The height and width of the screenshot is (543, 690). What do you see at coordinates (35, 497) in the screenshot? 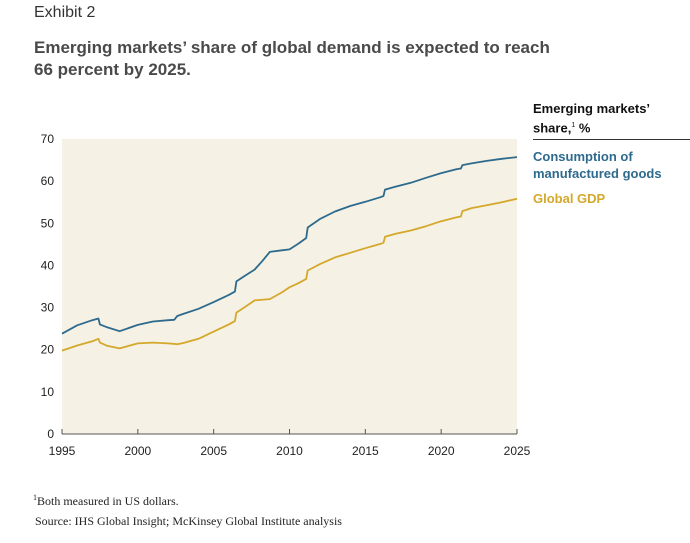
I see `footnote-marker: 1` at bounding box center [35, 497].